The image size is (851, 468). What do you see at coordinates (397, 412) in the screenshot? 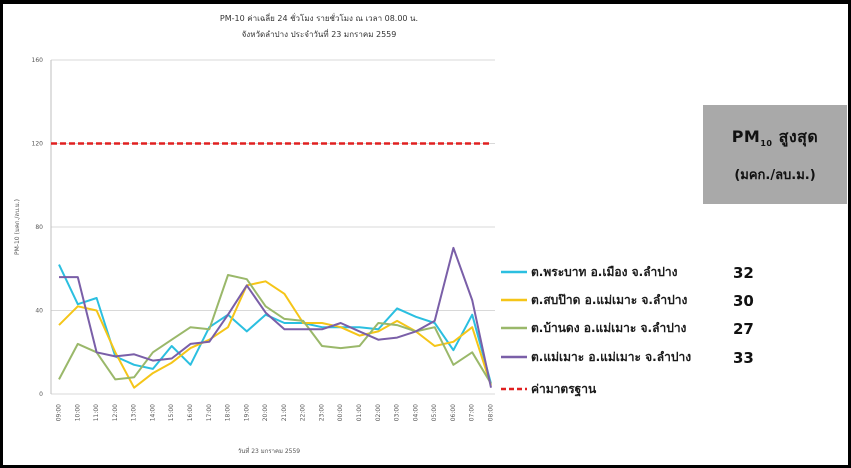
I see `x-tick-label: 03:00` at bounding box center [397, 412].